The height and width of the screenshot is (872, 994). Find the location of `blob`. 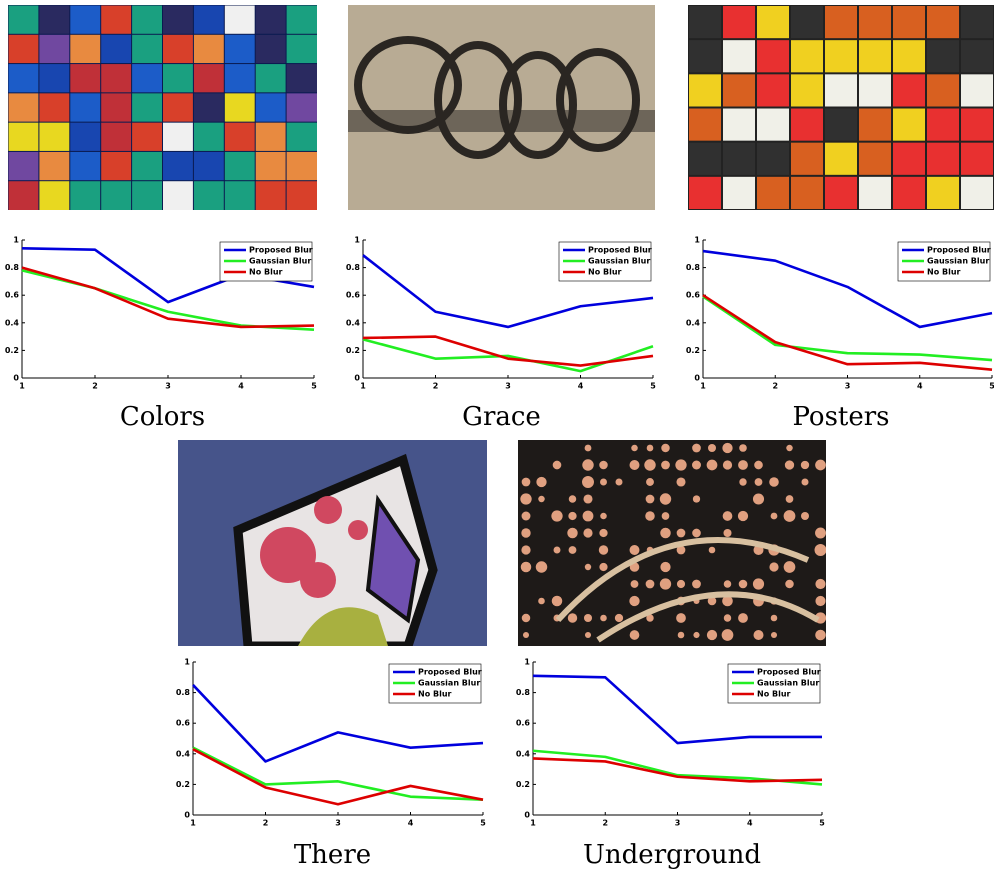

blob is located at coordinates (343, 626).